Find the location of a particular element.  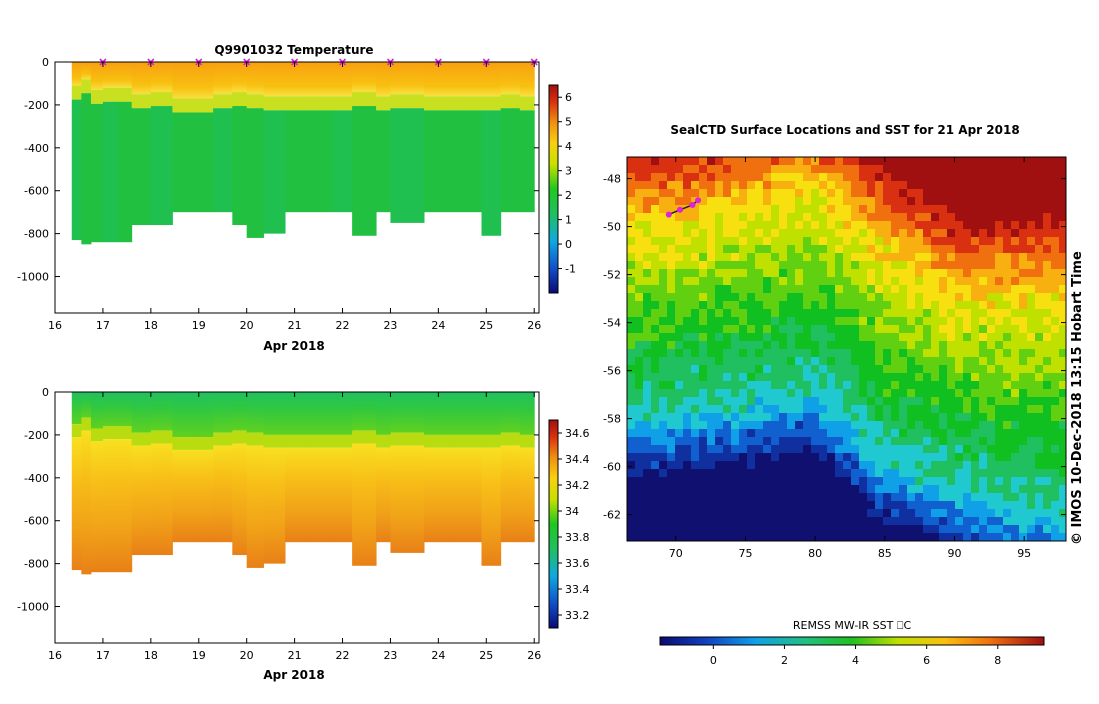

y-tick-label: -1000 is located at coordinates (33, 277).